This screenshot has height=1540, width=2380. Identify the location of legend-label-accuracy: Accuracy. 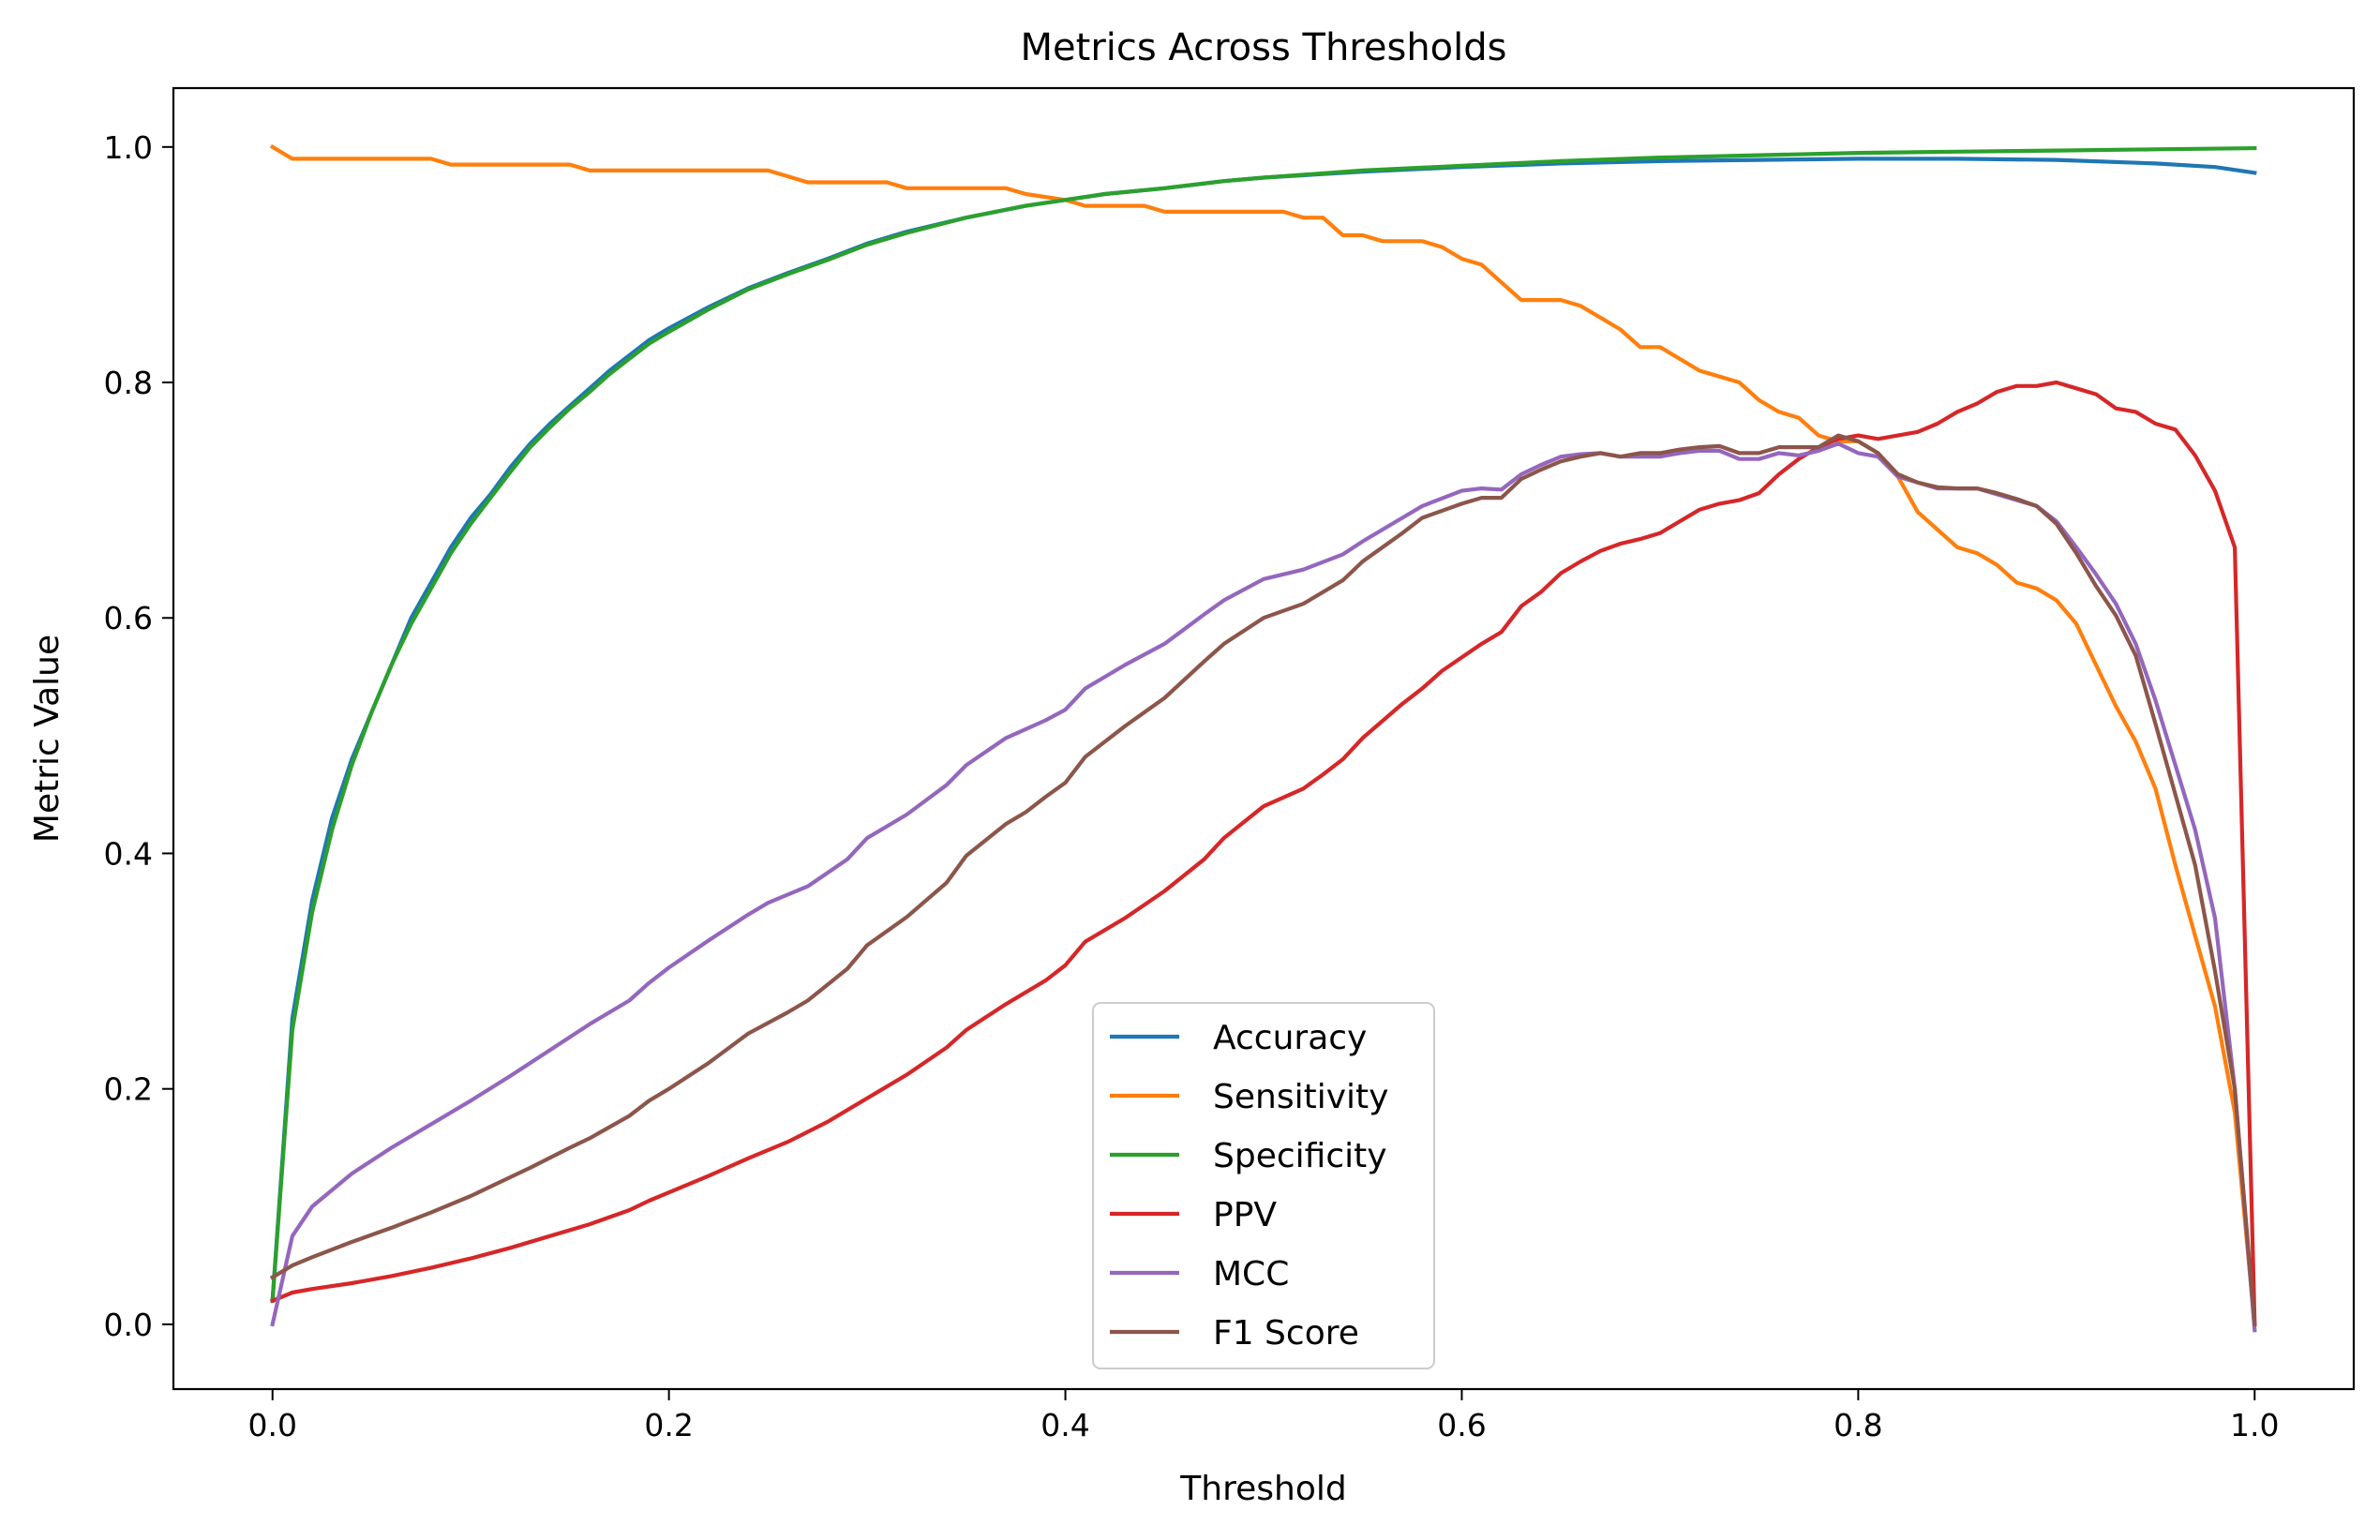
(1290, 1038).